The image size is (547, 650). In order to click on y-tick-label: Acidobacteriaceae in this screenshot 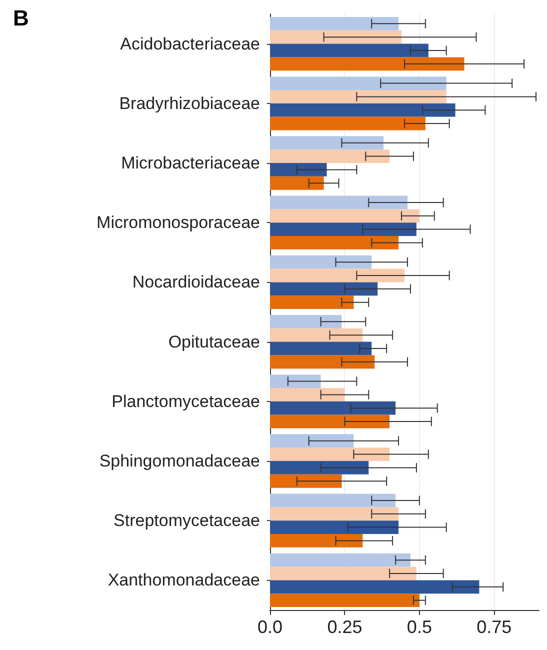, I will do `click(190, 44)`.